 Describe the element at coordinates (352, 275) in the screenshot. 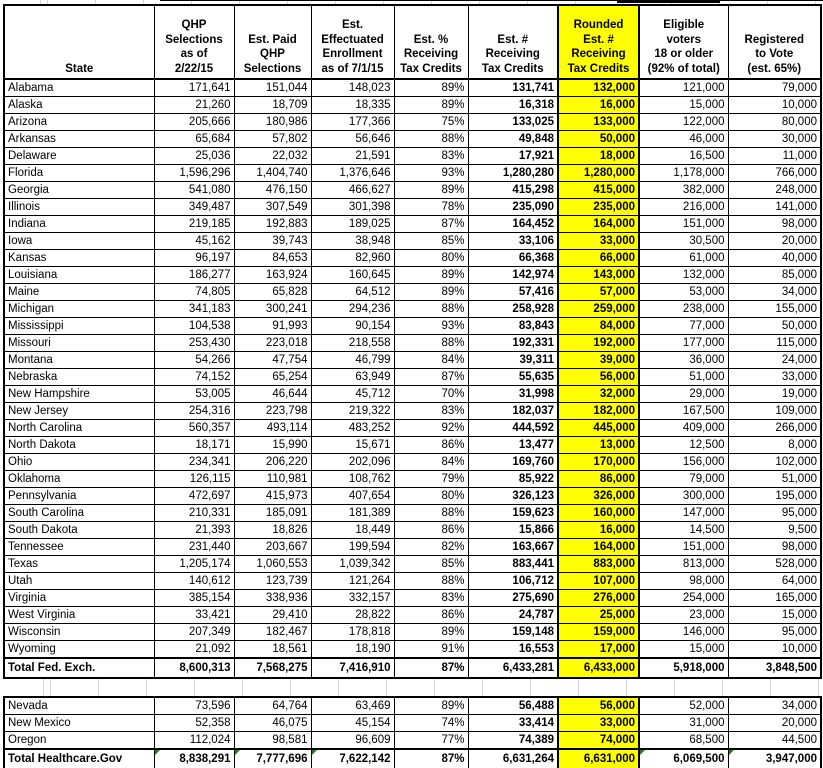

I see `est-effectuated-cell: 160,645` at that location.